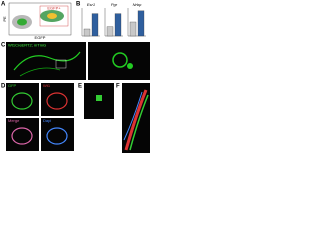 The image size is (320, 240). I want to click on panel-letter: A, so click(3, 5).